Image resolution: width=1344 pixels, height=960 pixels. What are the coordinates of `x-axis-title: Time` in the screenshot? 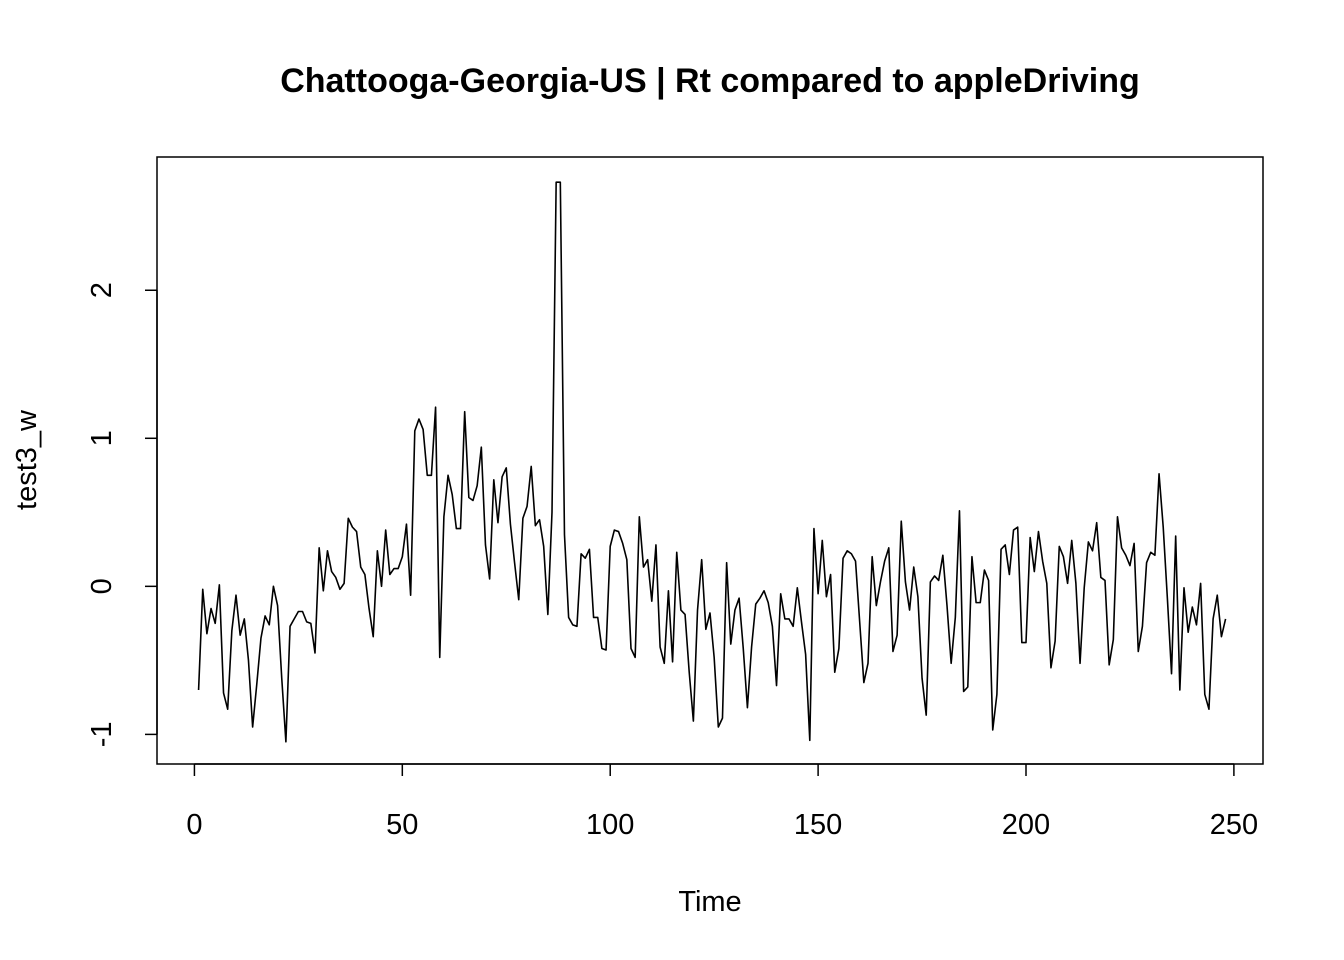 It's located at (709, 902).